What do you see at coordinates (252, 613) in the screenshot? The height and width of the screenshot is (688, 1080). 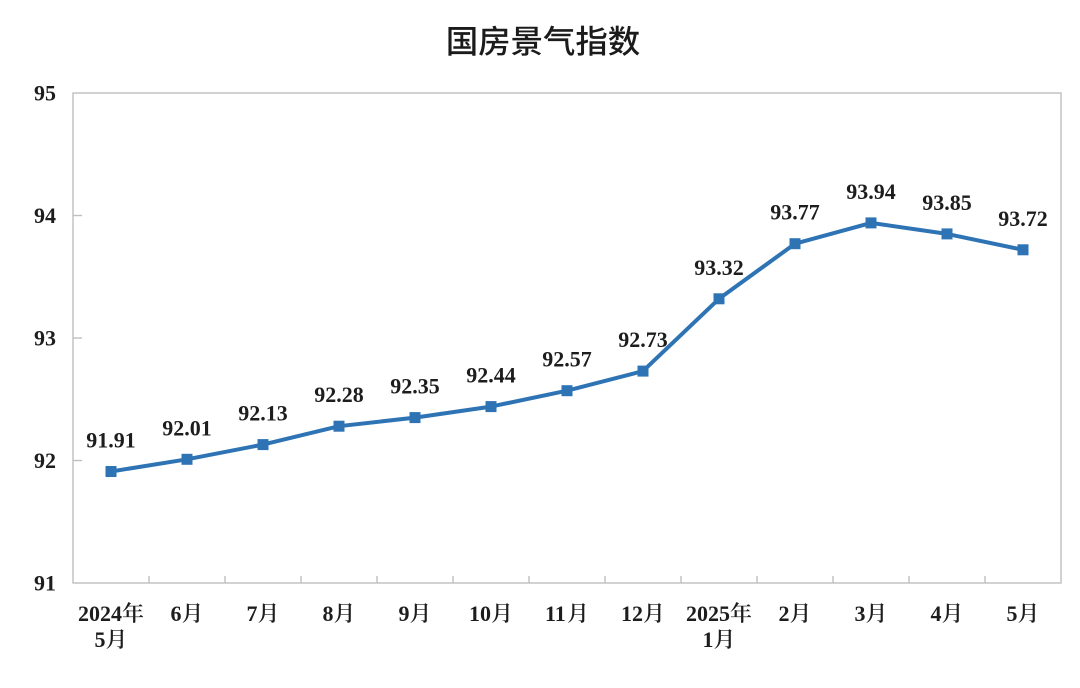 I see `svg-text: 7` at bounding box center [252, 613].